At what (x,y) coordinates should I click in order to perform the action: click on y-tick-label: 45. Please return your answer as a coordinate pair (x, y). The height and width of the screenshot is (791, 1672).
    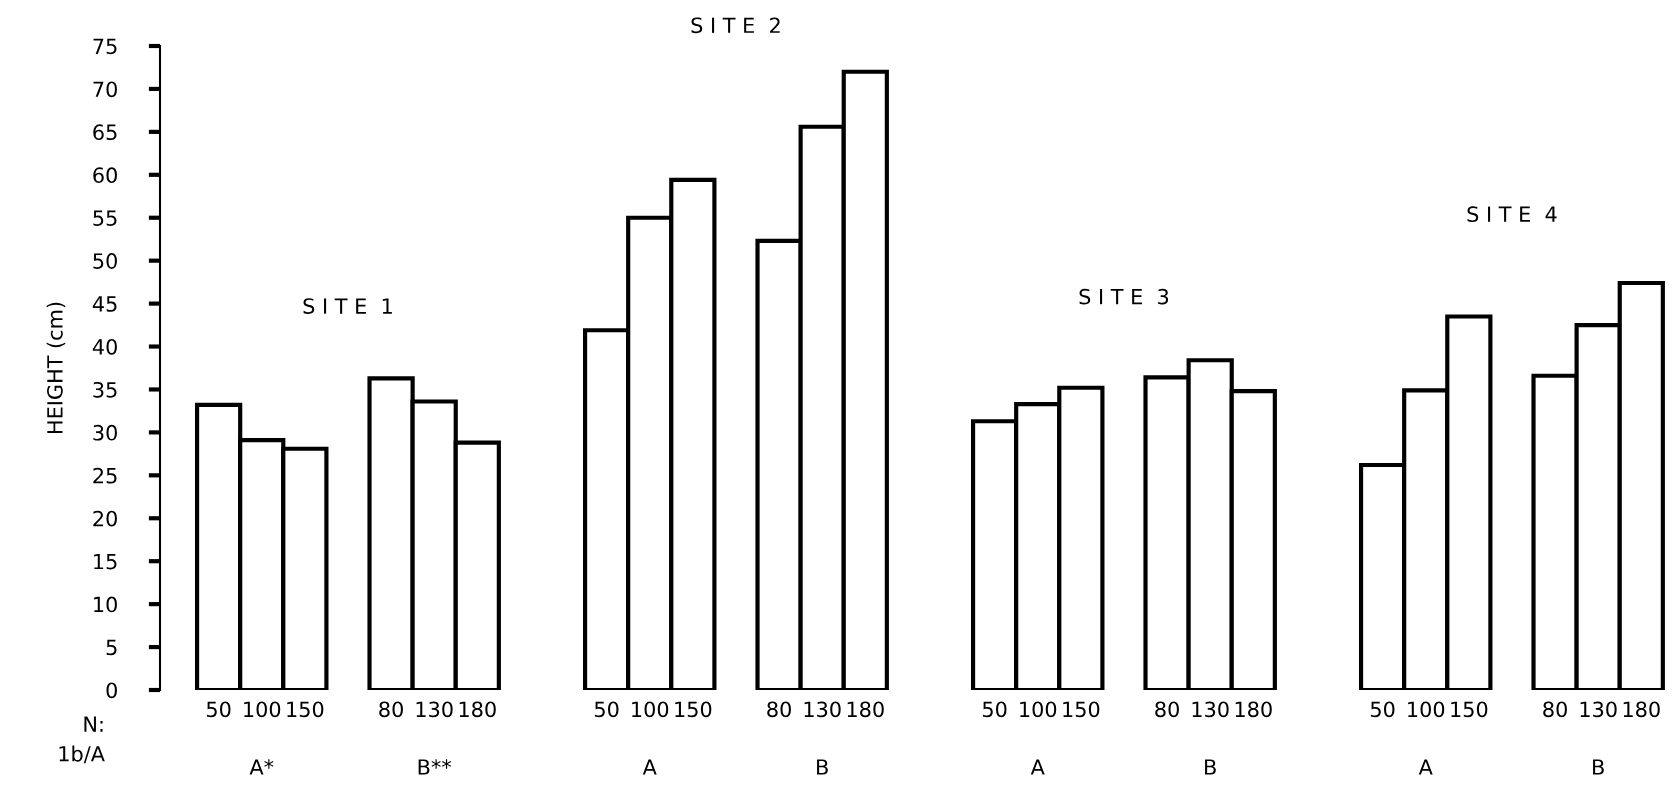
    Looking at the image, I should click on (104, 304).